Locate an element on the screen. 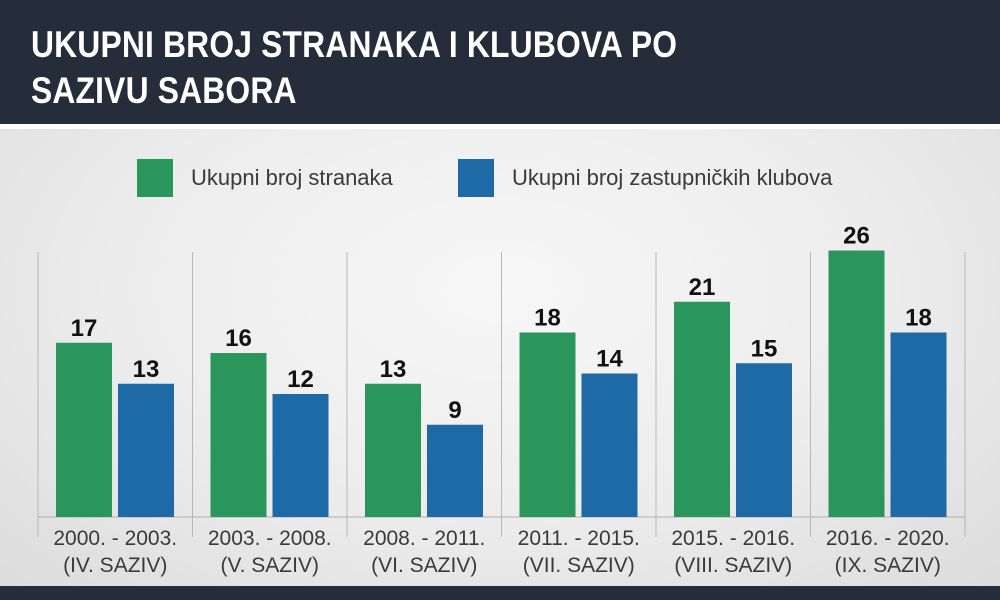  legend-item-stranaka: Ukupni broj stranaka is located at coordinates (265, 178).